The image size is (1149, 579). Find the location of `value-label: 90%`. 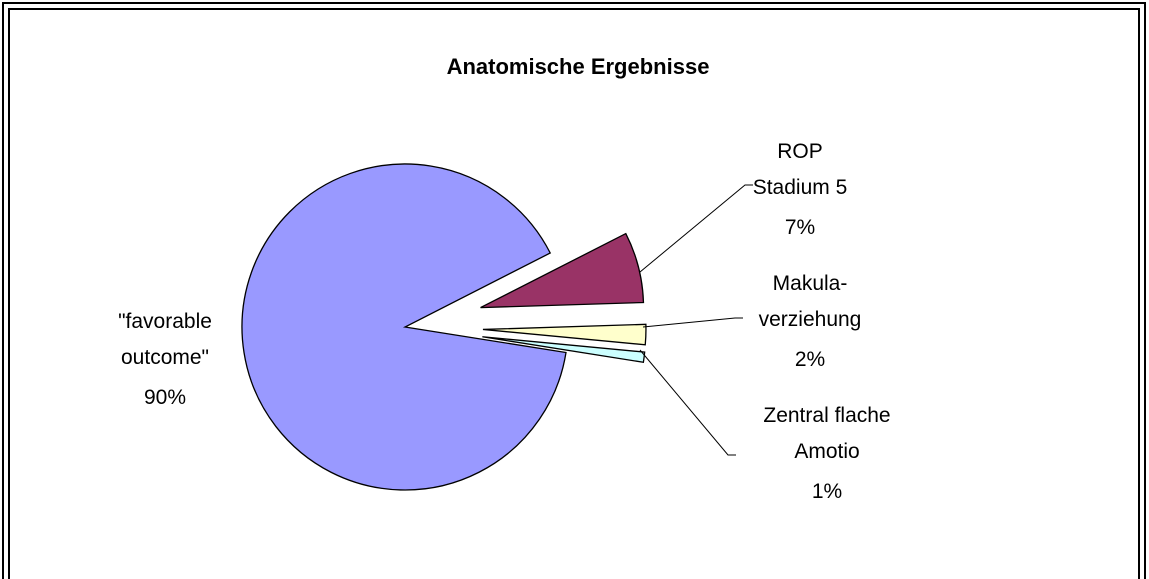

value-label: 90% is located at coordinates (165, 397).